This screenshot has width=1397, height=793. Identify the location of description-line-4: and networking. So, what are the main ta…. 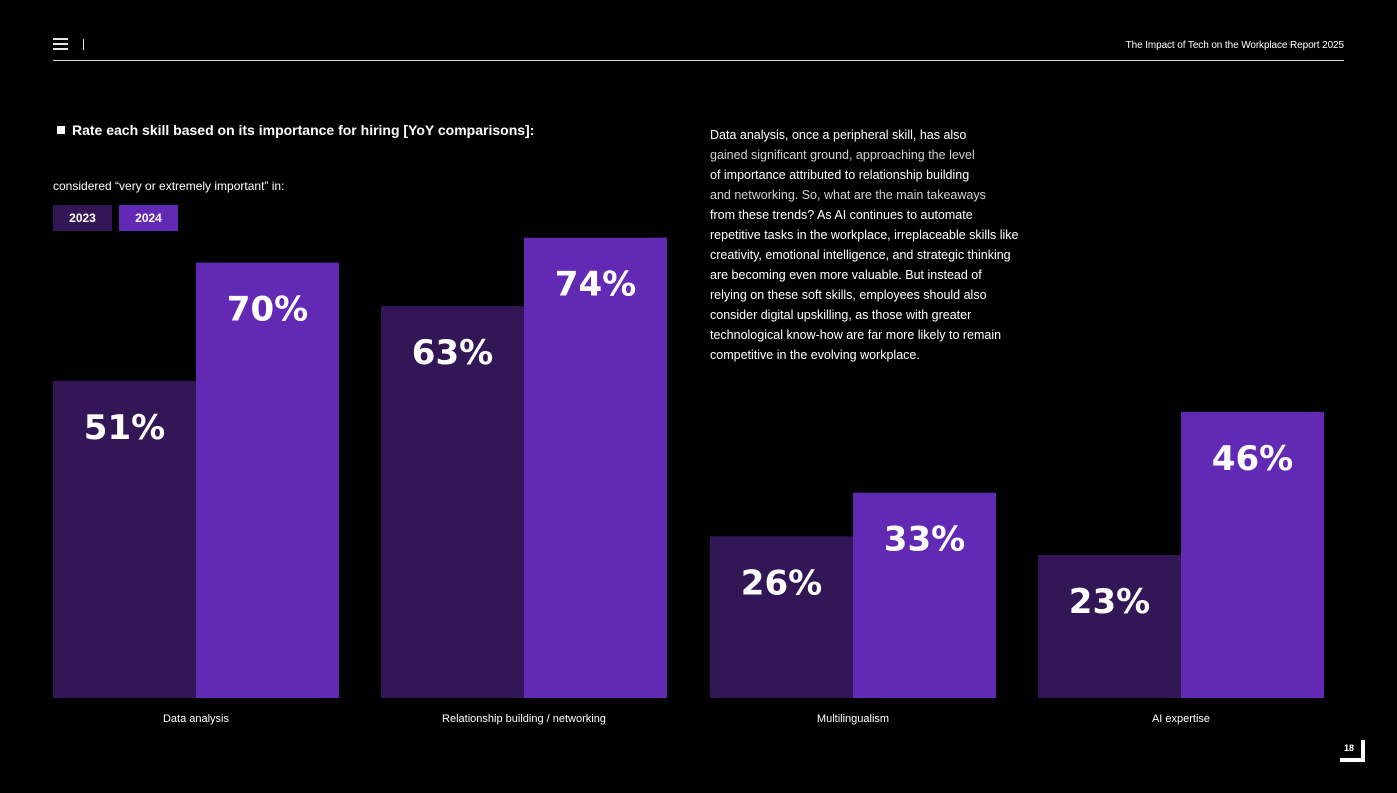
(848, 195).